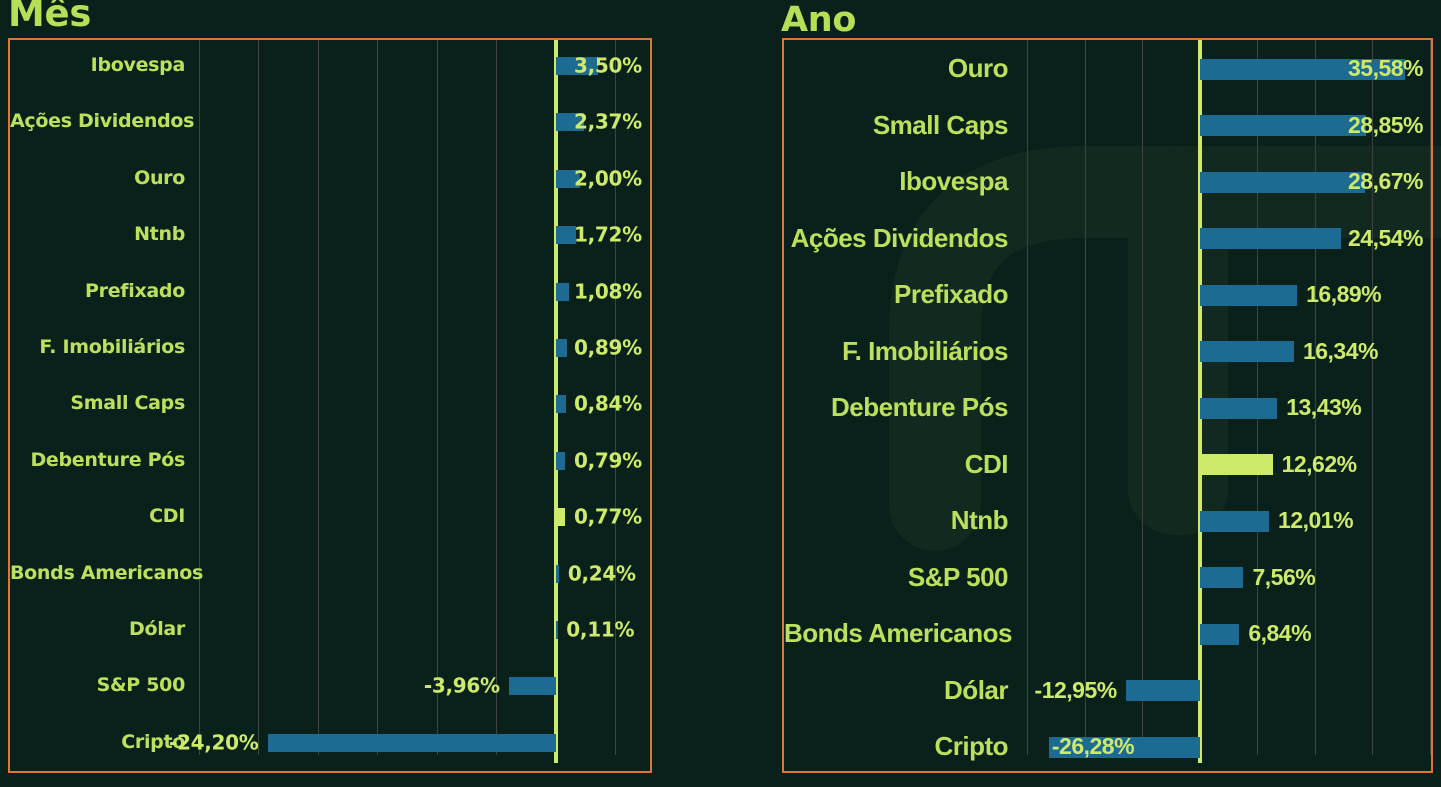 The width and height of the screenshot is (1441, 787). What do you see at coordinates (608, 178) in the screenshot?
I see `value-label: 2,00%` at bounding box center [608, 178].